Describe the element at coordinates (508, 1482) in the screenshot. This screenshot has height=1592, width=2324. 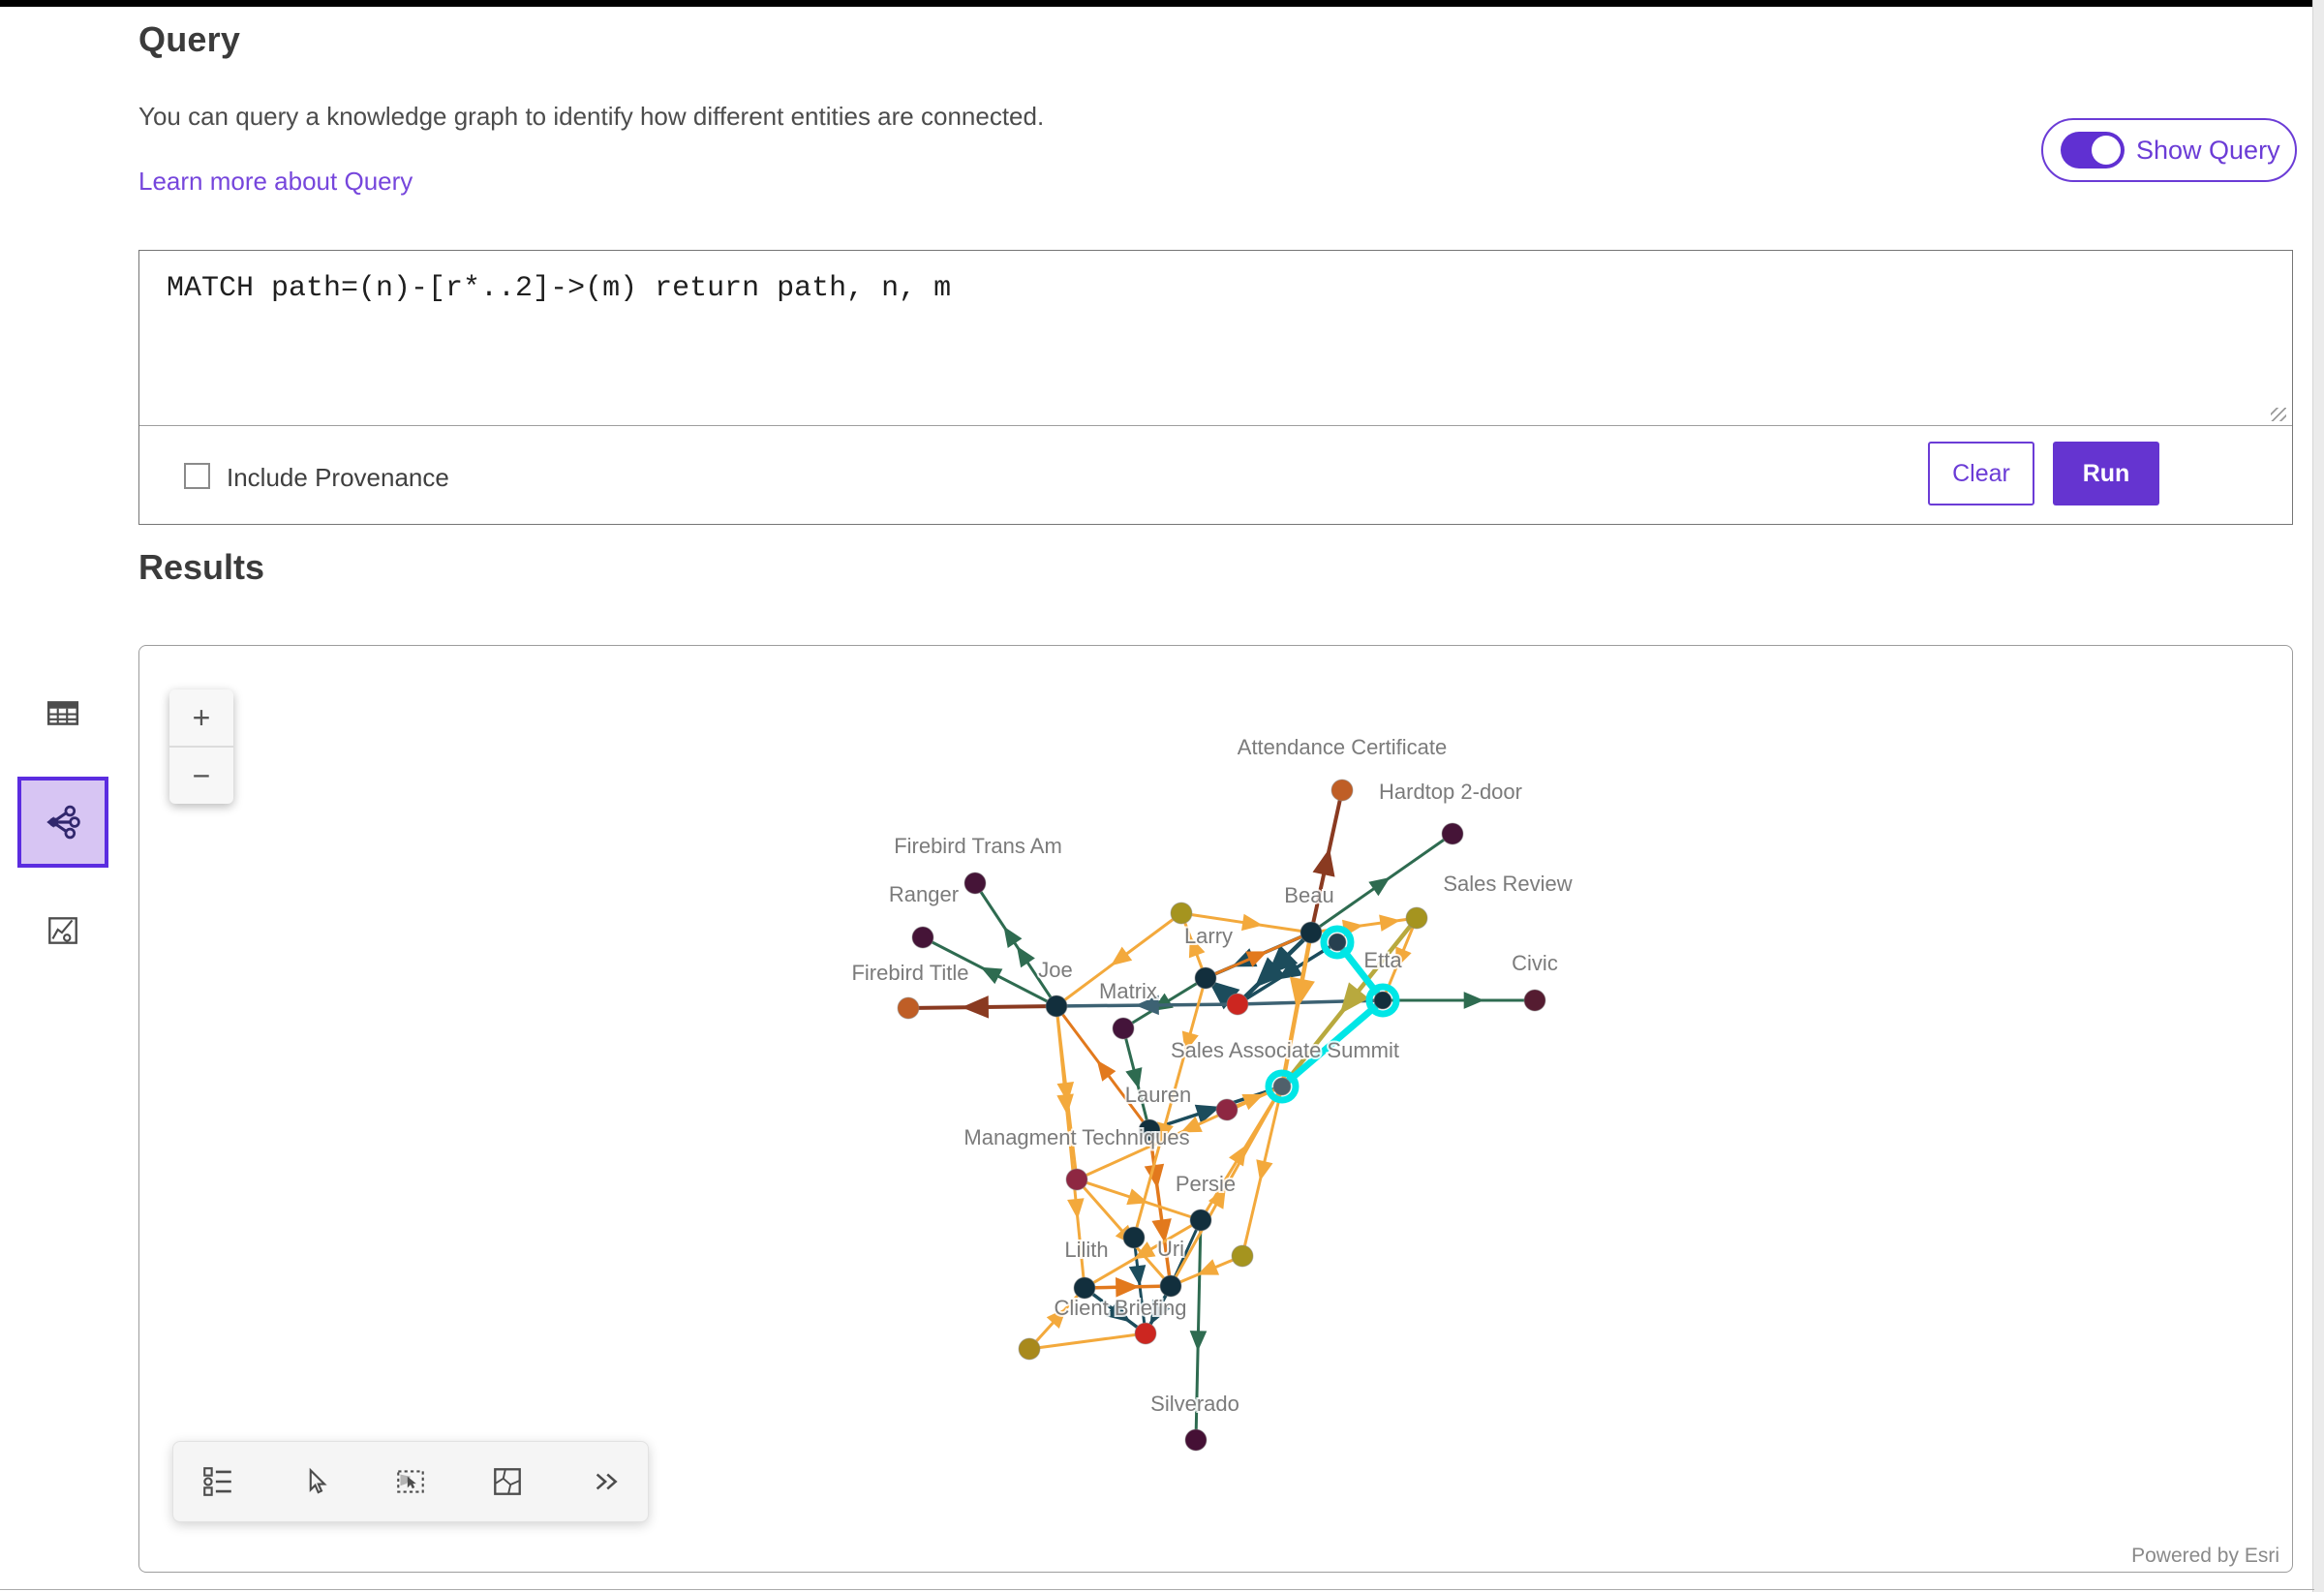
I see `layout-button` at that location.